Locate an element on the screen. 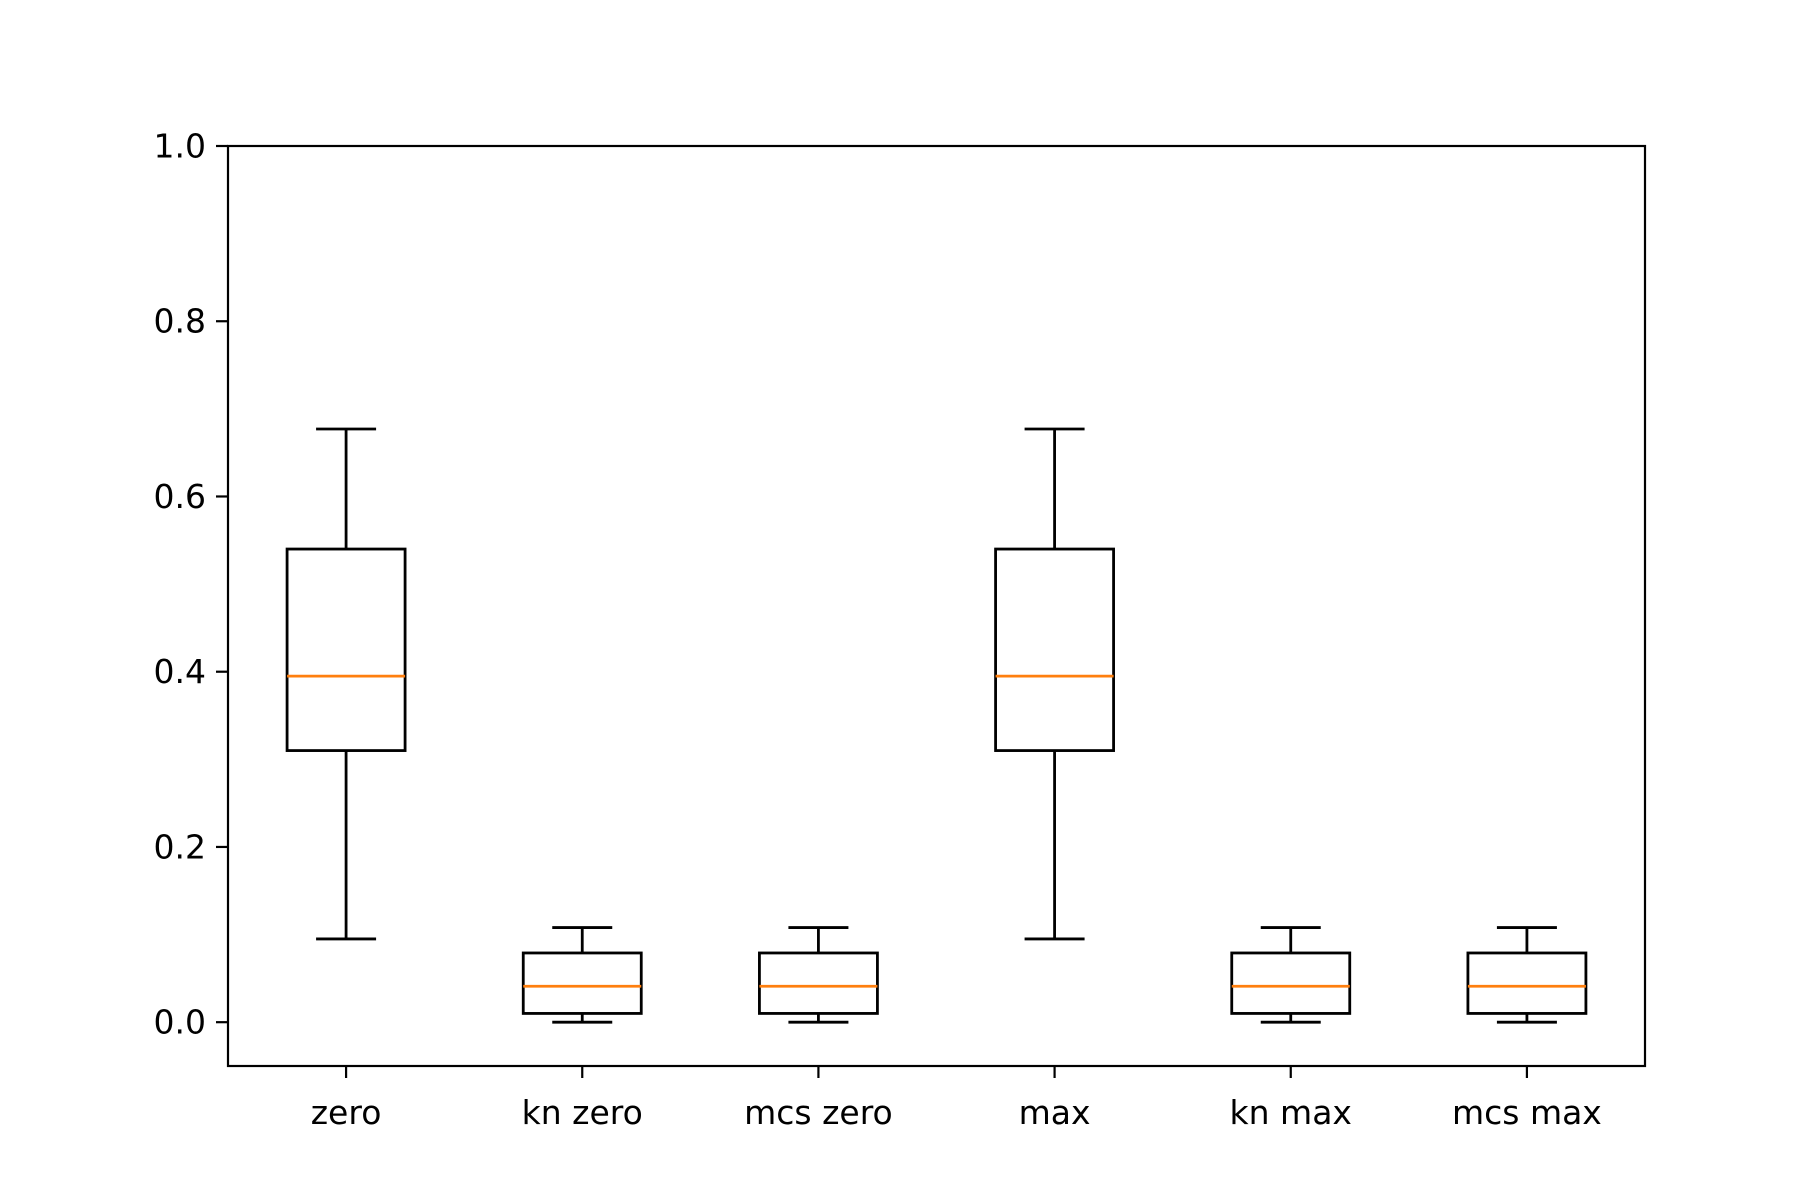  x-tick-label: zero is located at coordinates (346, 1112).